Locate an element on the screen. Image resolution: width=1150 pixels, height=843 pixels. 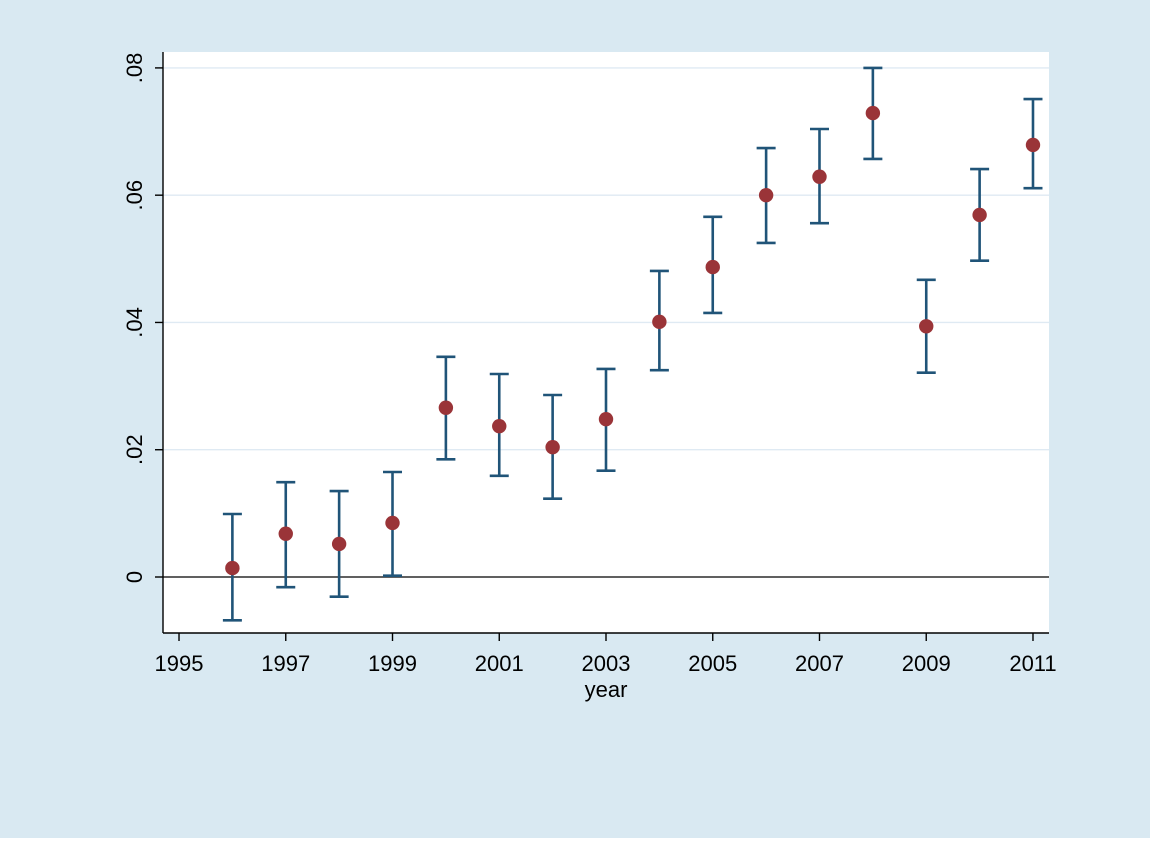
x-tick-label-2003: 2003 is located at coordinates (606, 663).